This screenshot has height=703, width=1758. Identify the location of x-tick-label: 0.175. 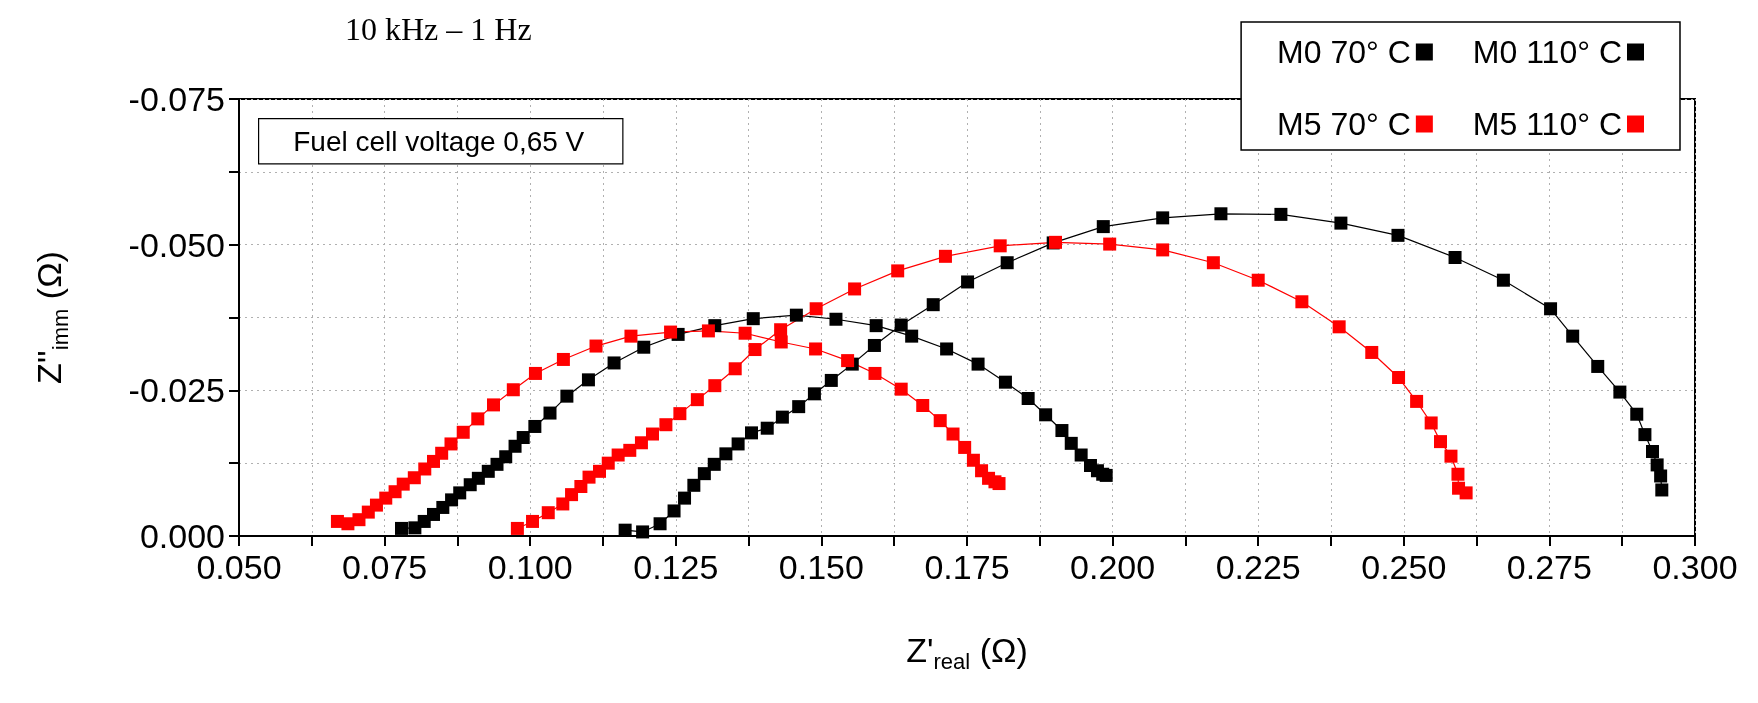
(967, 567).